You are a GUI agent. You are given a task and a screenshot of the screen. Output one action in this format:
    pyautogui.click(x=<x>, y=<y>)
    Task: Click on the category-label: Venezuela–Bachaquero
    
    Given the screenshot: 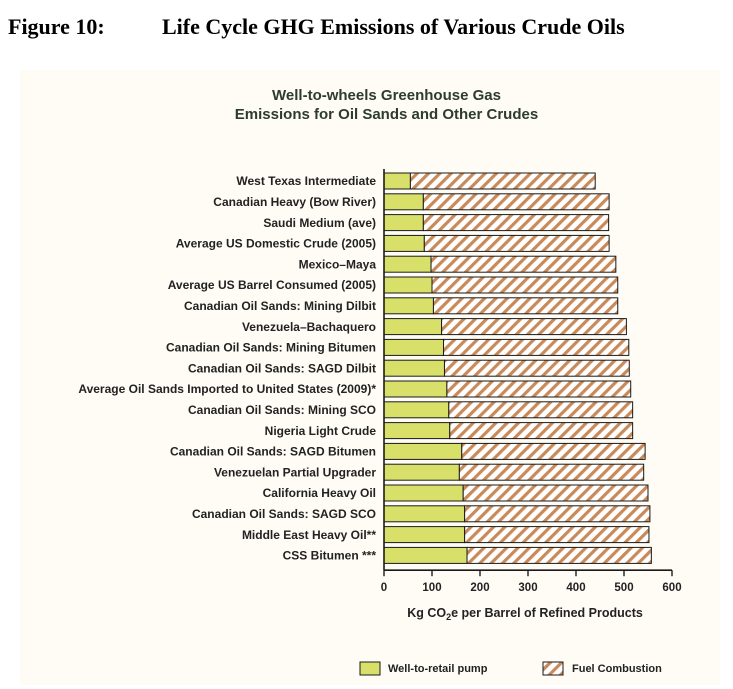 What is the action you would take?
    pyautogui.click(x=309, y=327)
    